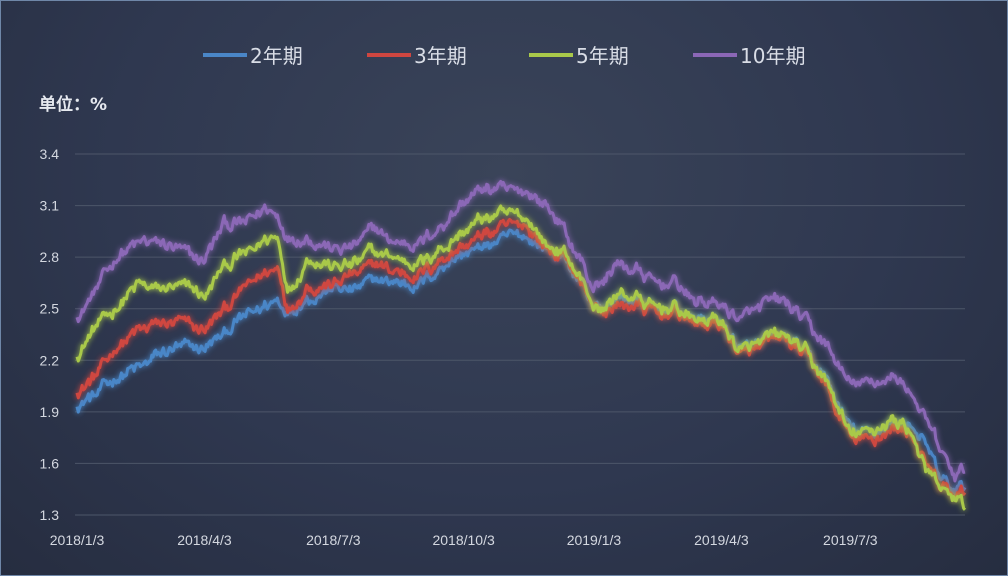  What do you see at coordinates (50, 309) in the screenshot?
I see `y-tick-label: 2.5` at bounding box center [50, 309].